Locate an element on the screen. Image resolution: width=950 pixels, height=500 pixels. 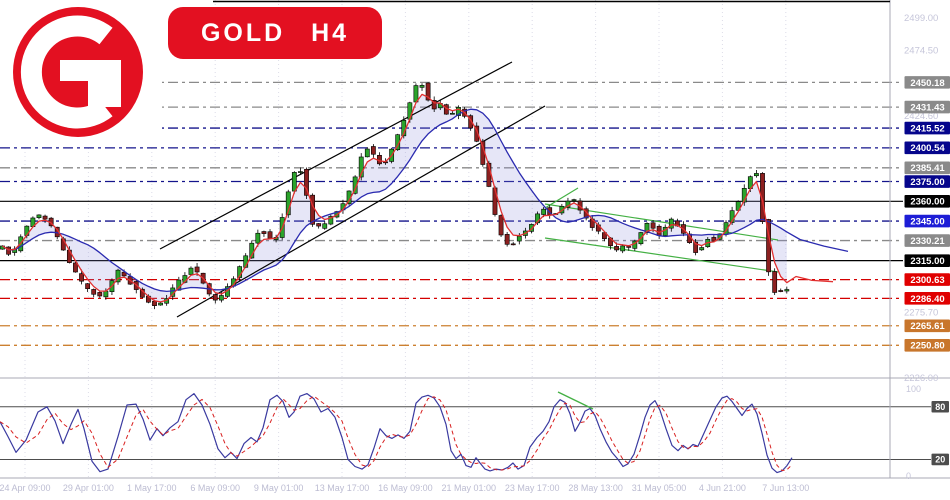
price-level-badge-label: 2345.00 is located at coordinates (927, 221).